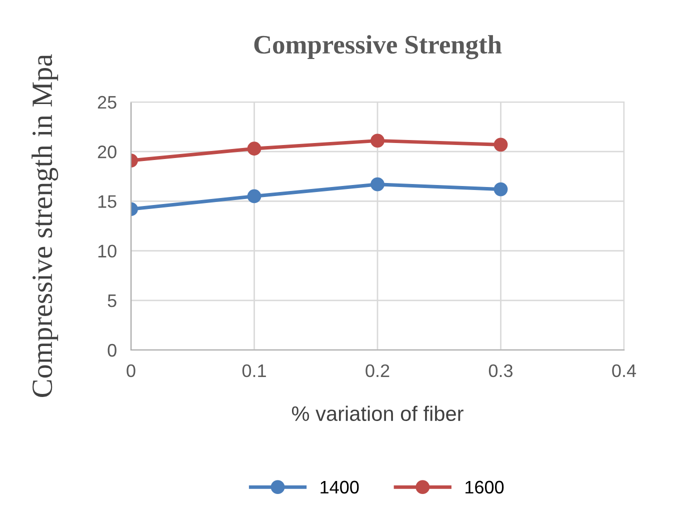 The image size is (680, 522). What do you see at coordinates (624, 371) in the screenshot?
I see `x-tick-label: 0.4` at bounding box center [624, 371].